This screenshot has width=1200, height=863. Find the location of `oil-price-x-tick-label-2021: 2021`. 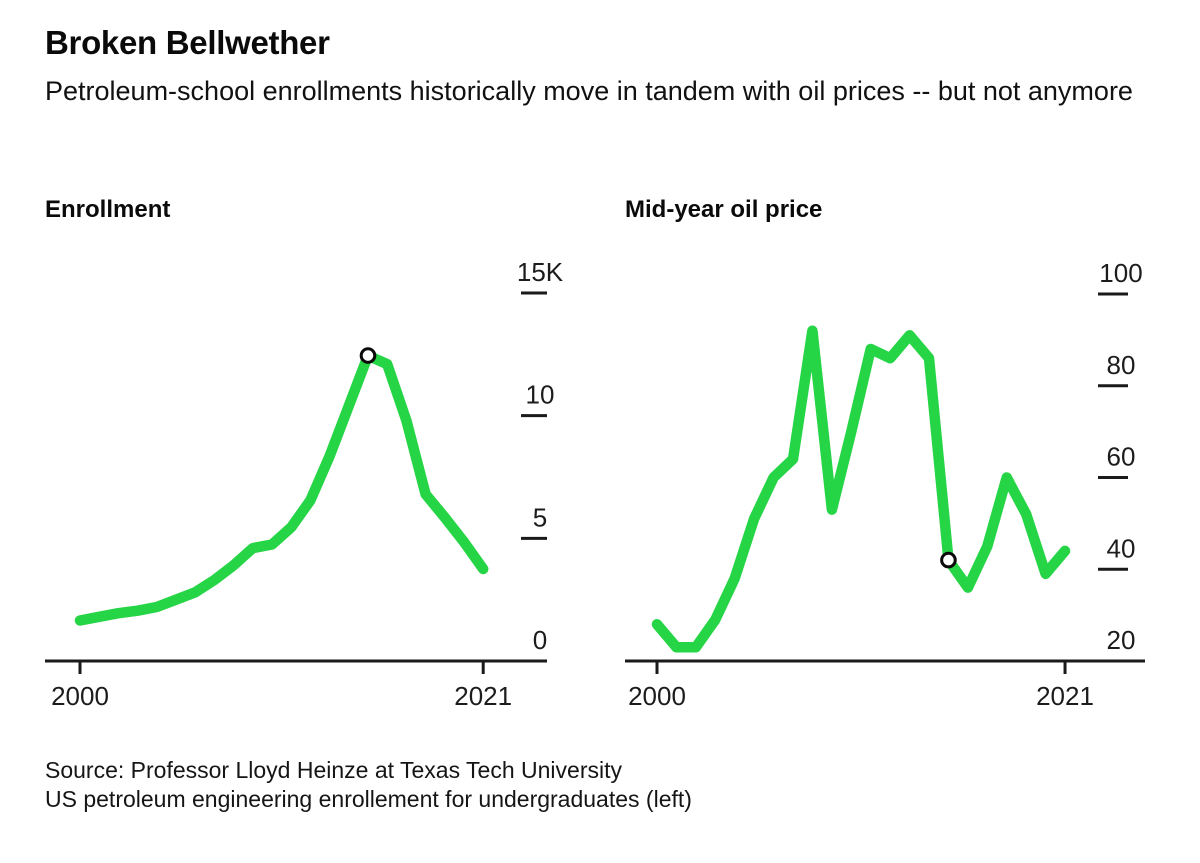

oil-price-x-tick-label-2021: 2021 is located at coordinates (1065, 696).